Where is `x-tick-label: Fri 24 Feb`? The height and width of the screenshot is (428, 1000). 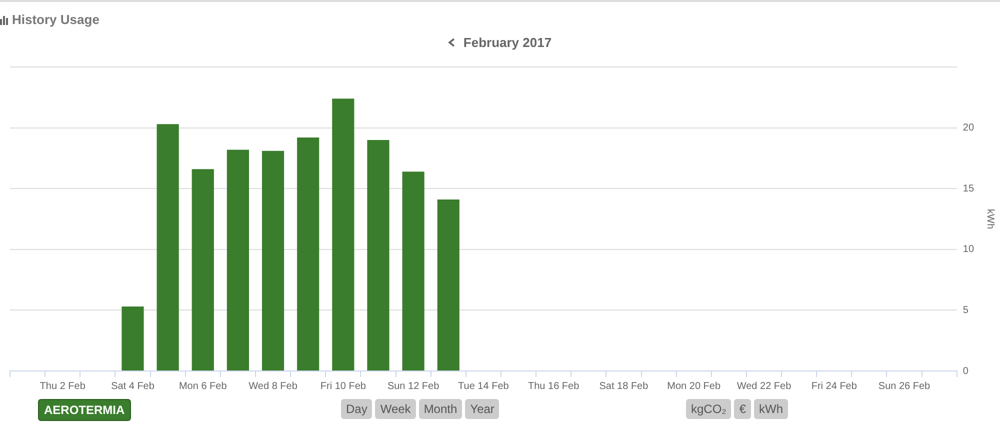 x-tick-label: Fri 24 Feb is located at coordinates (834, 386).